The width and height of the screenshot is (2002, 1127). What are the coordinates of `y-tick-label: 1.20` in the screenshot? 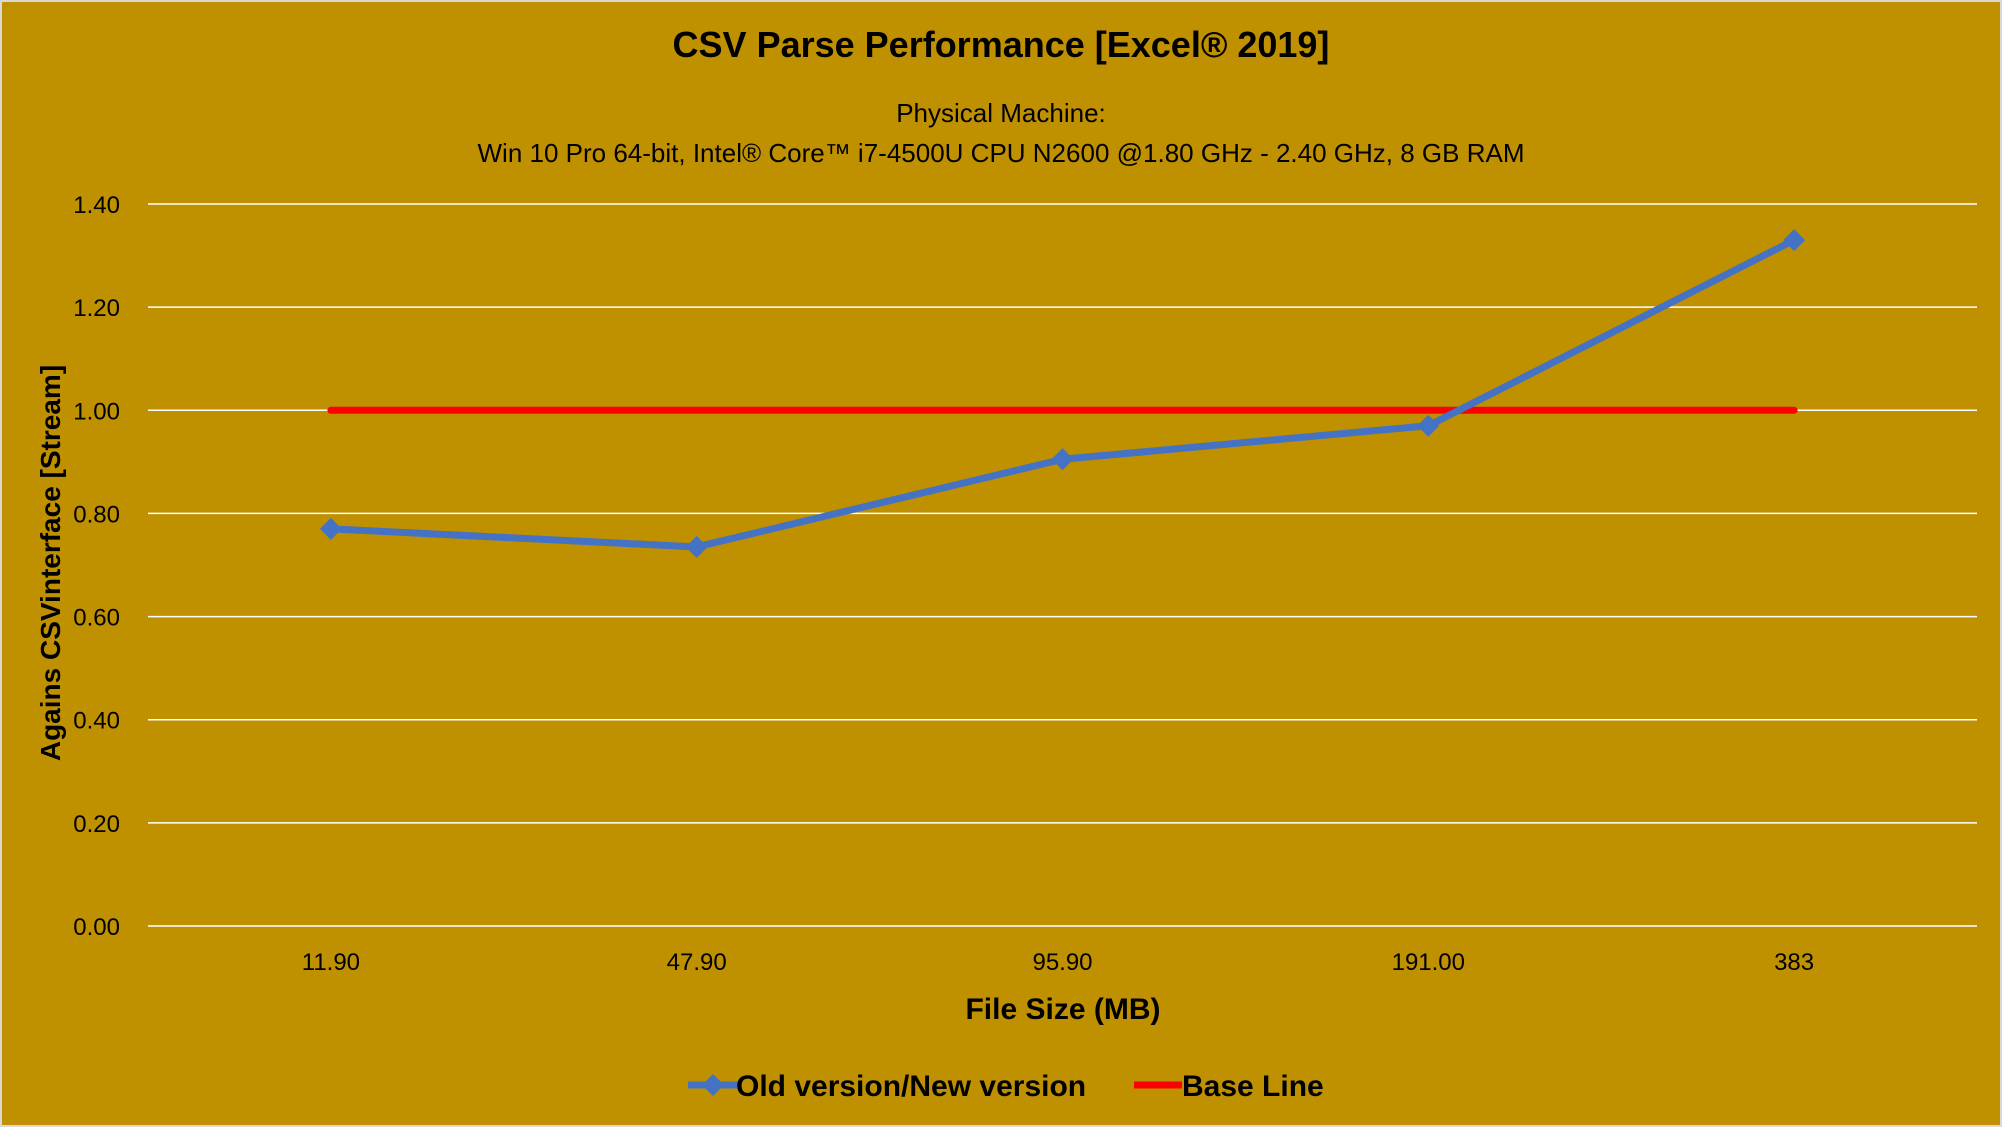 It's located at (96, 308).